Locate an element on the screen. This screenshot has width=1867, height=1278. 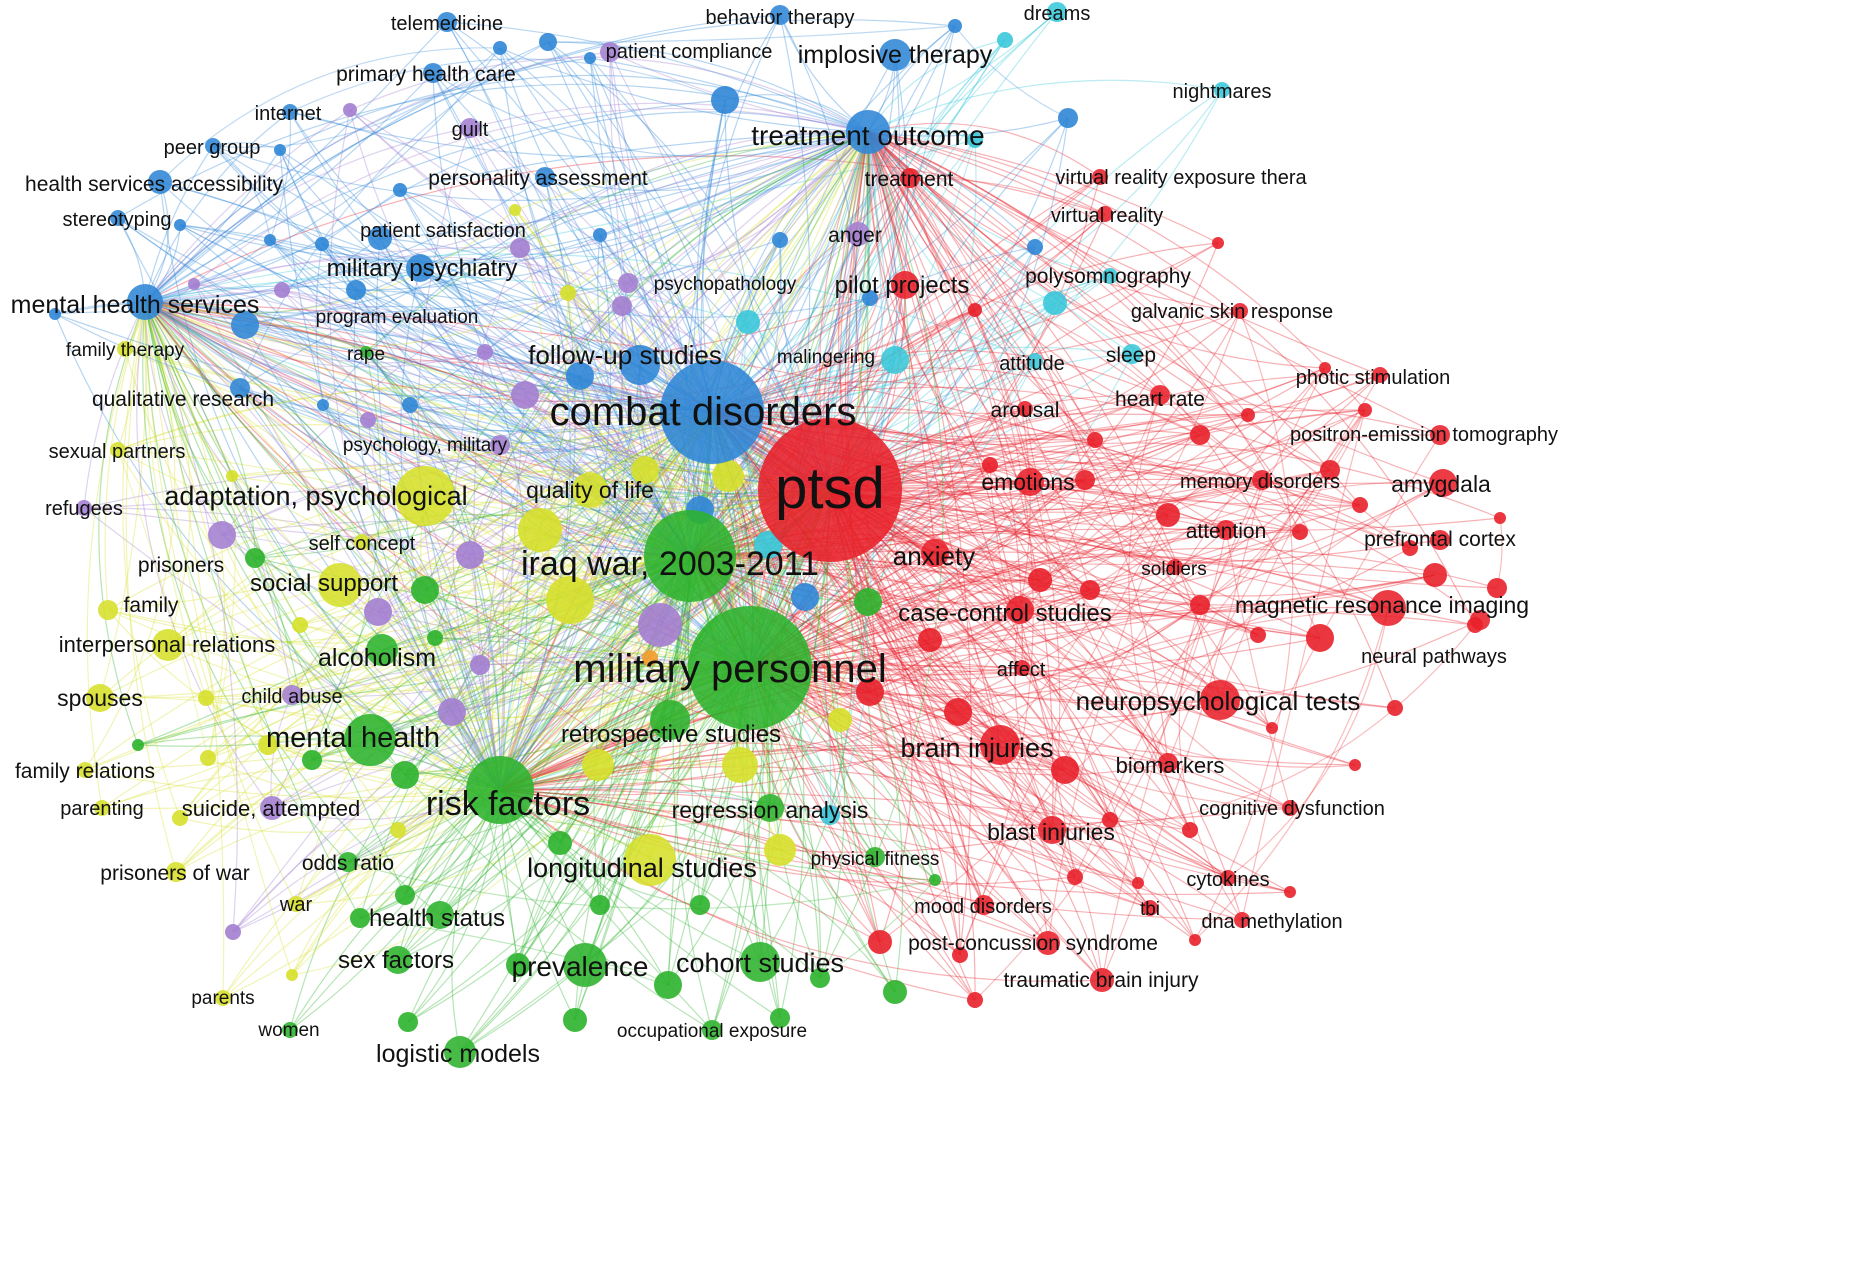
label-internet: internet is located at coordinates (288, 114).